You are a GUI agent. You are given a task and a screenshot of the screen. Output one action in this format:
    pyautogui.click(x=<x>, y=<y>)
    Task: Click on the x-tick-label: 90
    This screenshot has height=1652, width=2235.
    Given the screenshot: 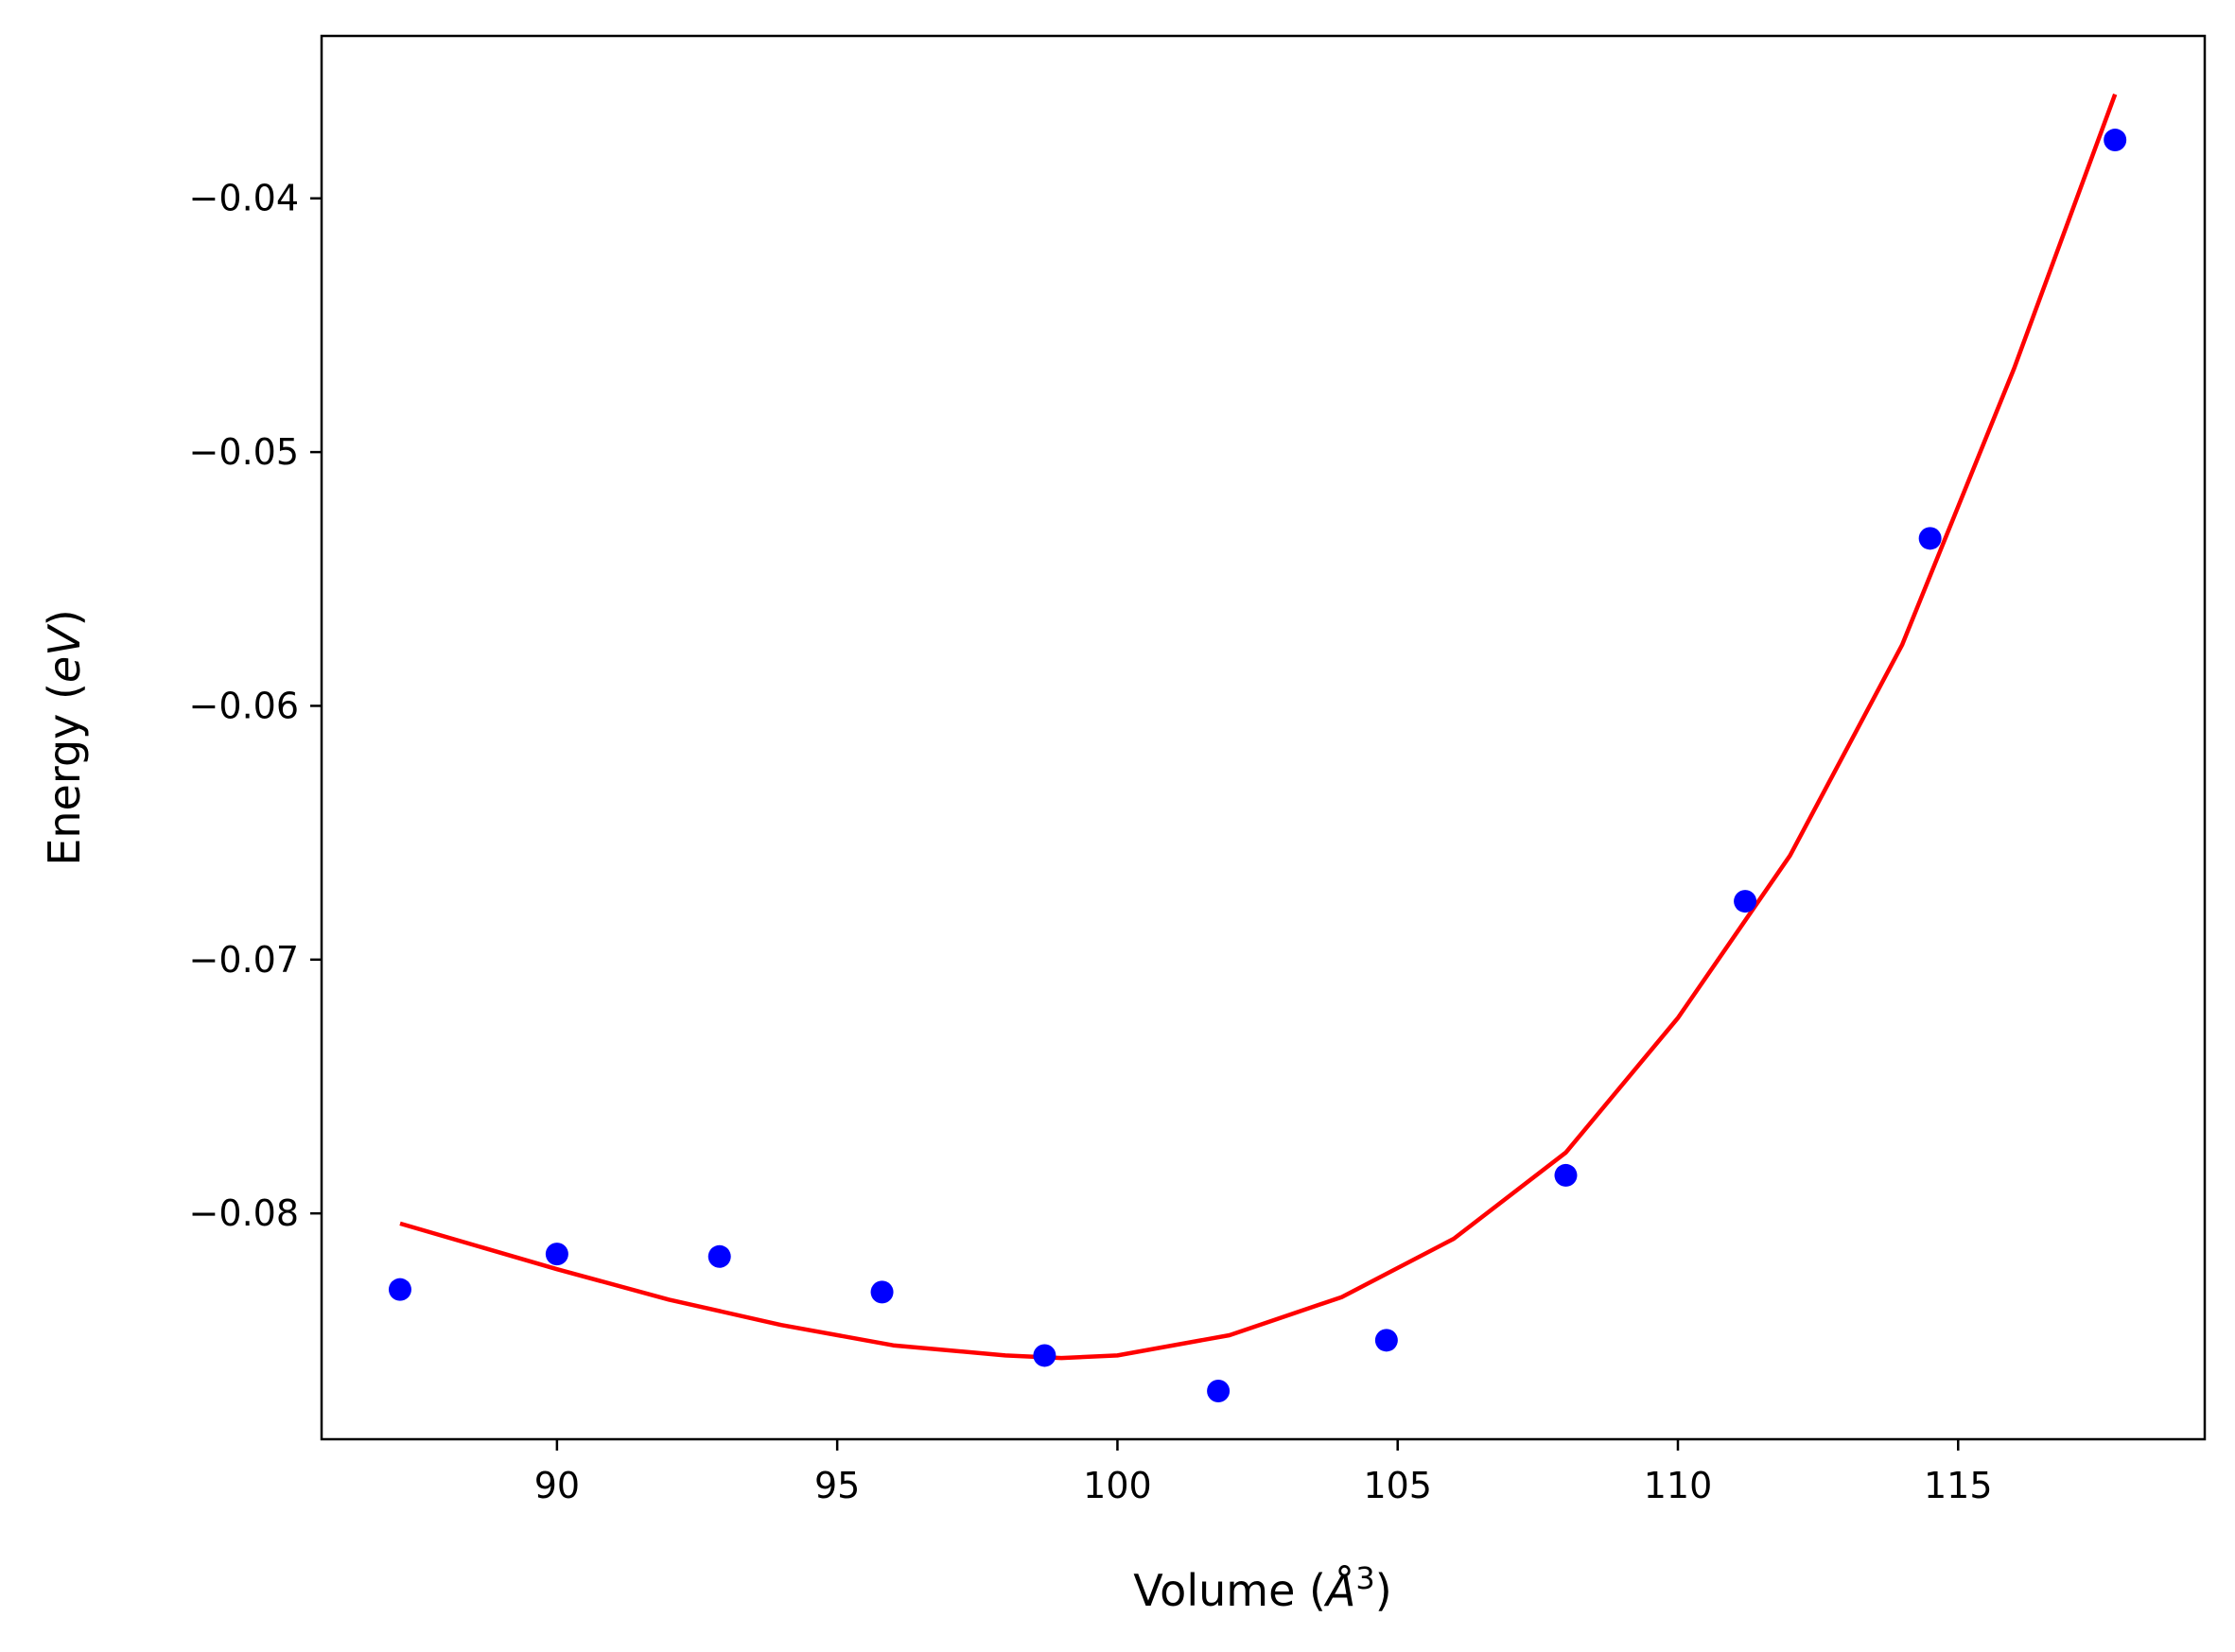 What is the action you would take?
    pyautogui.click(x=557, y=1486)
    